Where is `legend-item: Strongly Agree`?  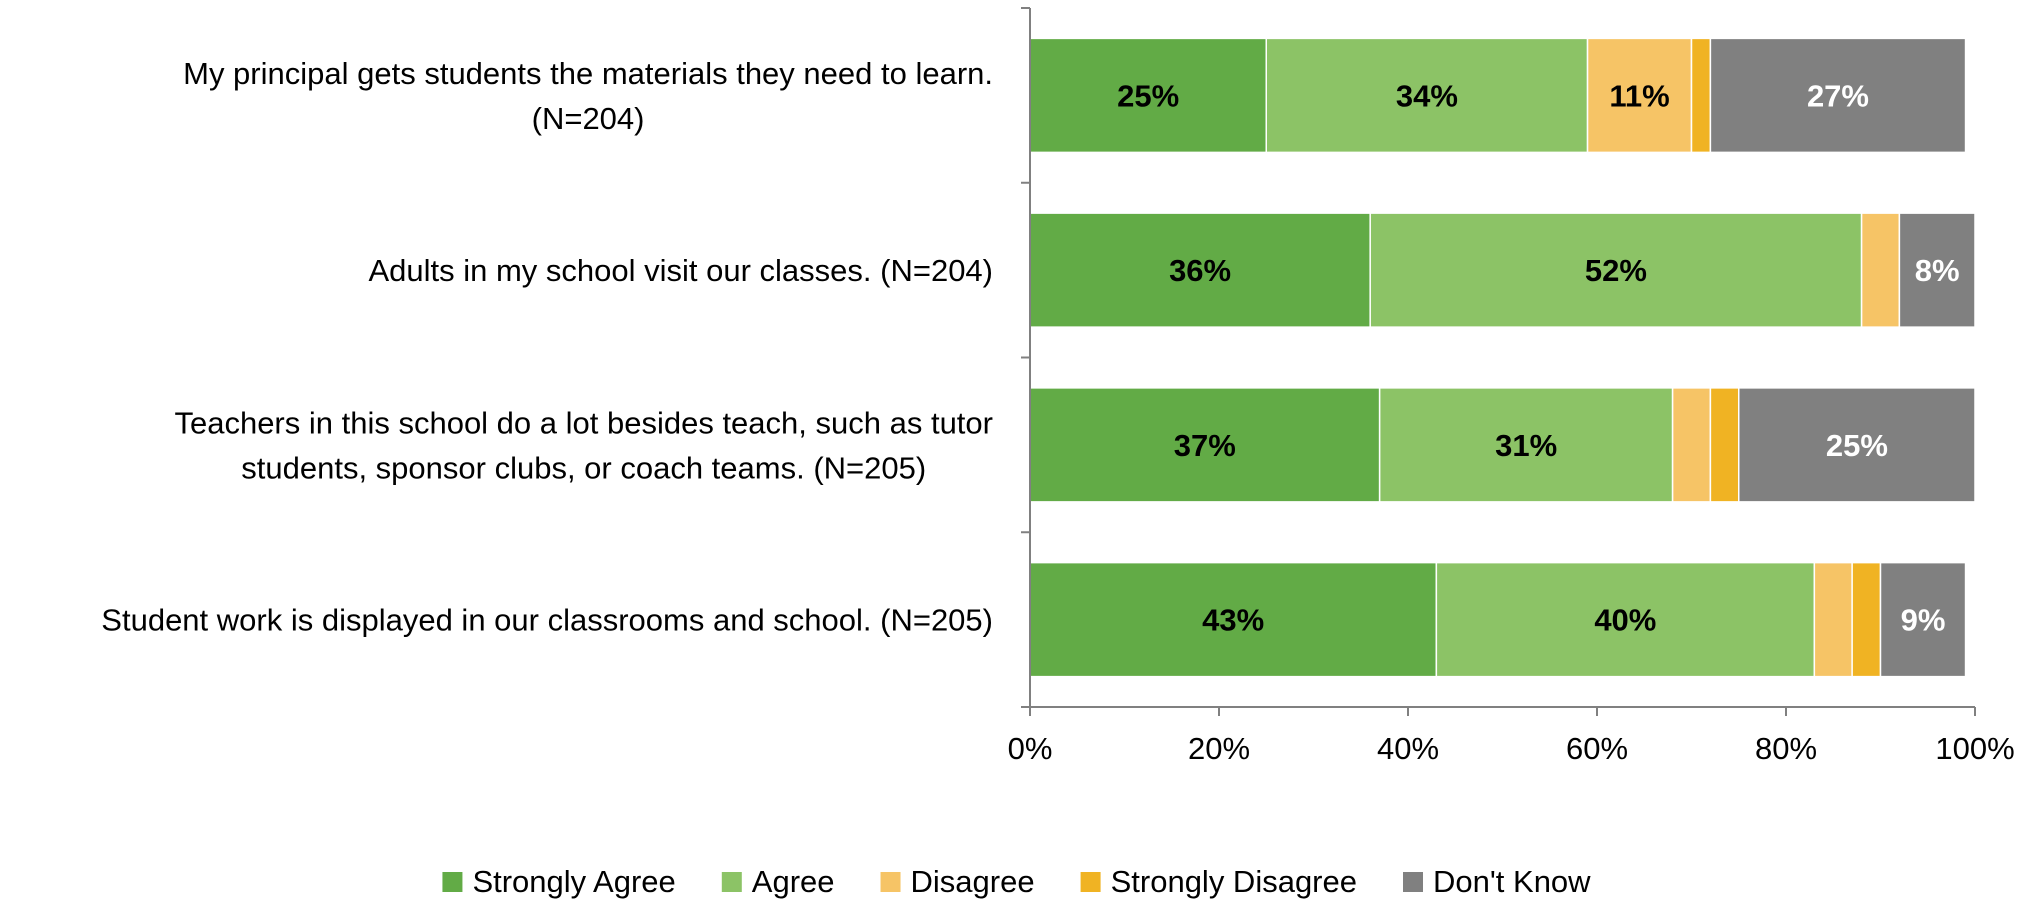
legend-item: Strongly Agree is located at coordinates (559, 881).